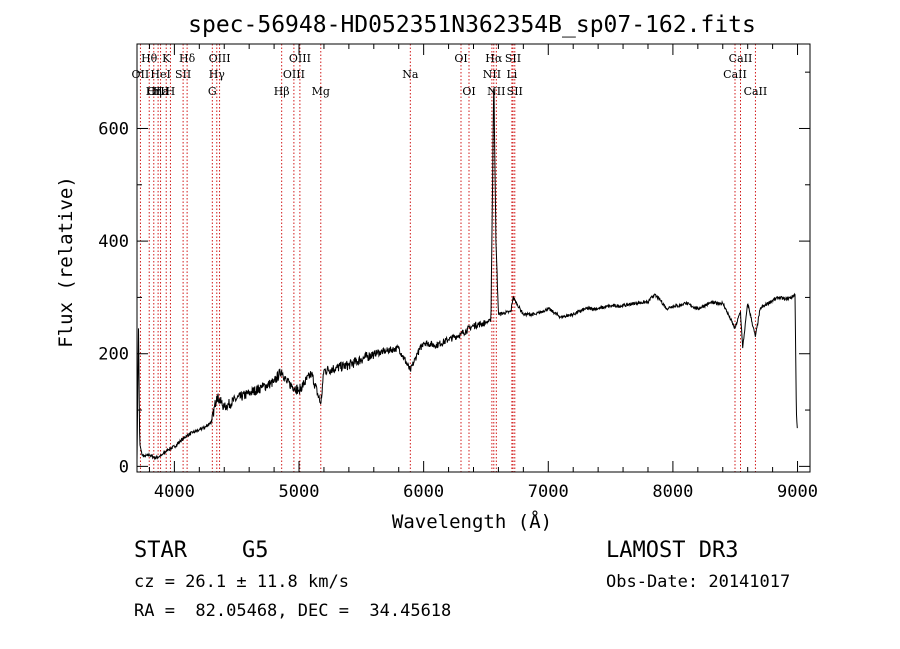 This screenshot has height=649, width=900. What do you see at coordinates (187, 58) in the screenshot?
I see `spectral-line-label: Hδ` at bounding box center [187, 58].